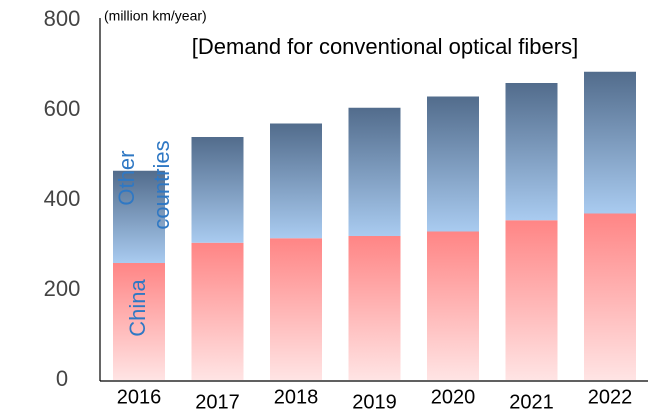  Describe the element at coordinates (610, 397) in the screenshot. I see `x-tick-label: 2022` at that location.